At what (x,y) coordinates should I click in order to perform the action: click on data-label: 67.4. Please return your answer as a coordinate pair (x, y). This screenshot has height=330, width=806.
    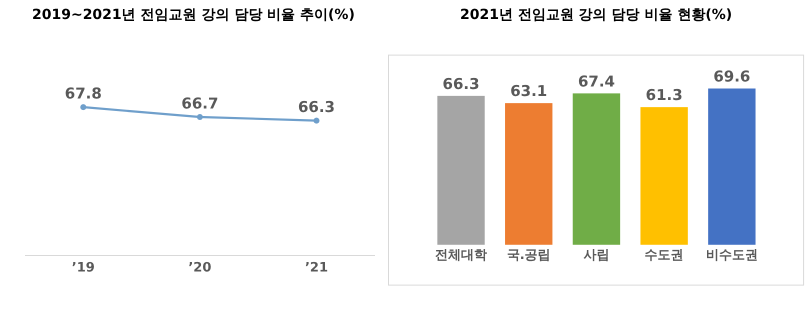
    Looking at the image, I should click on (596, 81).